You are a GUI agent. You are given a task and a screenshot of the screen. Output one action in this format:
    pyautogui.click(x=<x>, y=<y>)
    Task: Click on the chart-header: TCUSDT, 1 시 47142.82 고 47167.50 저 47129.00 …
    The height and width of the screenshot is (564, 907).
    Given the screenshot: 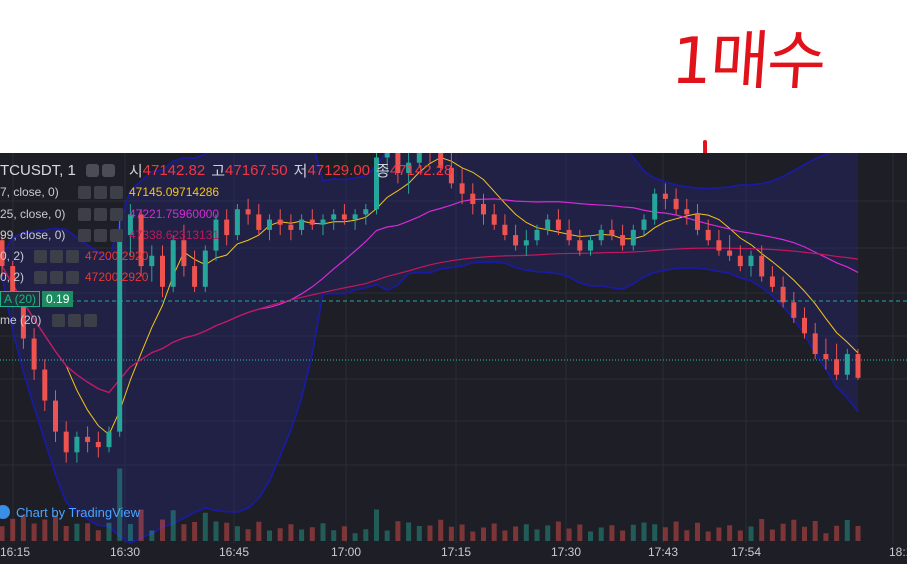 What is the action you would take?
    pyautogui.click(x=226, y=170)
    